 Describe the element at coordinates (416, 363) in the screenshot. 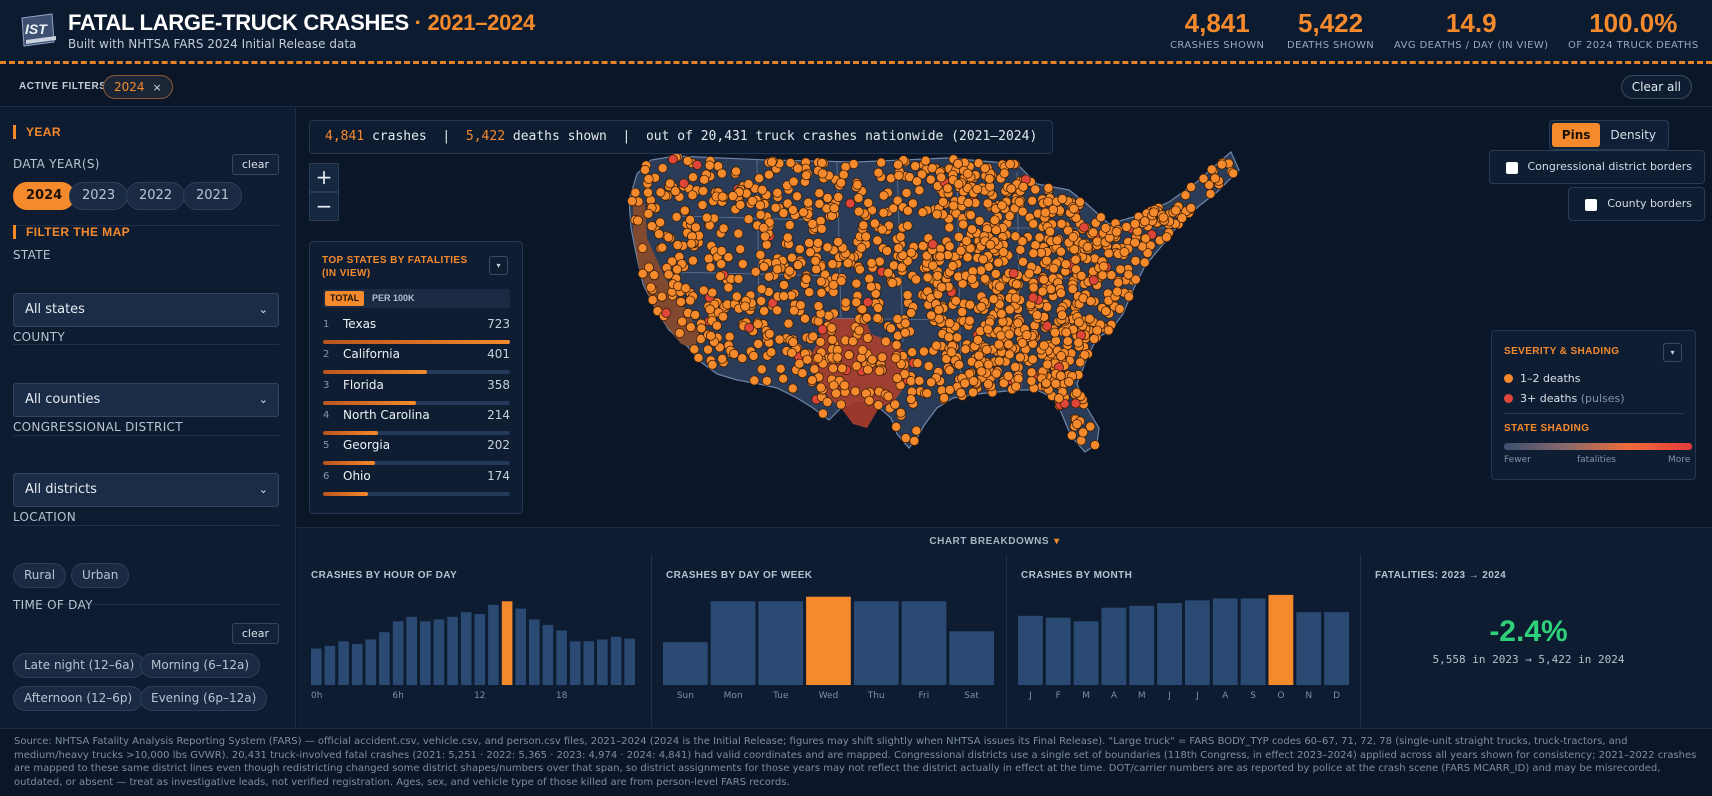

I see `top-state-row: 2 California 401` at that location.